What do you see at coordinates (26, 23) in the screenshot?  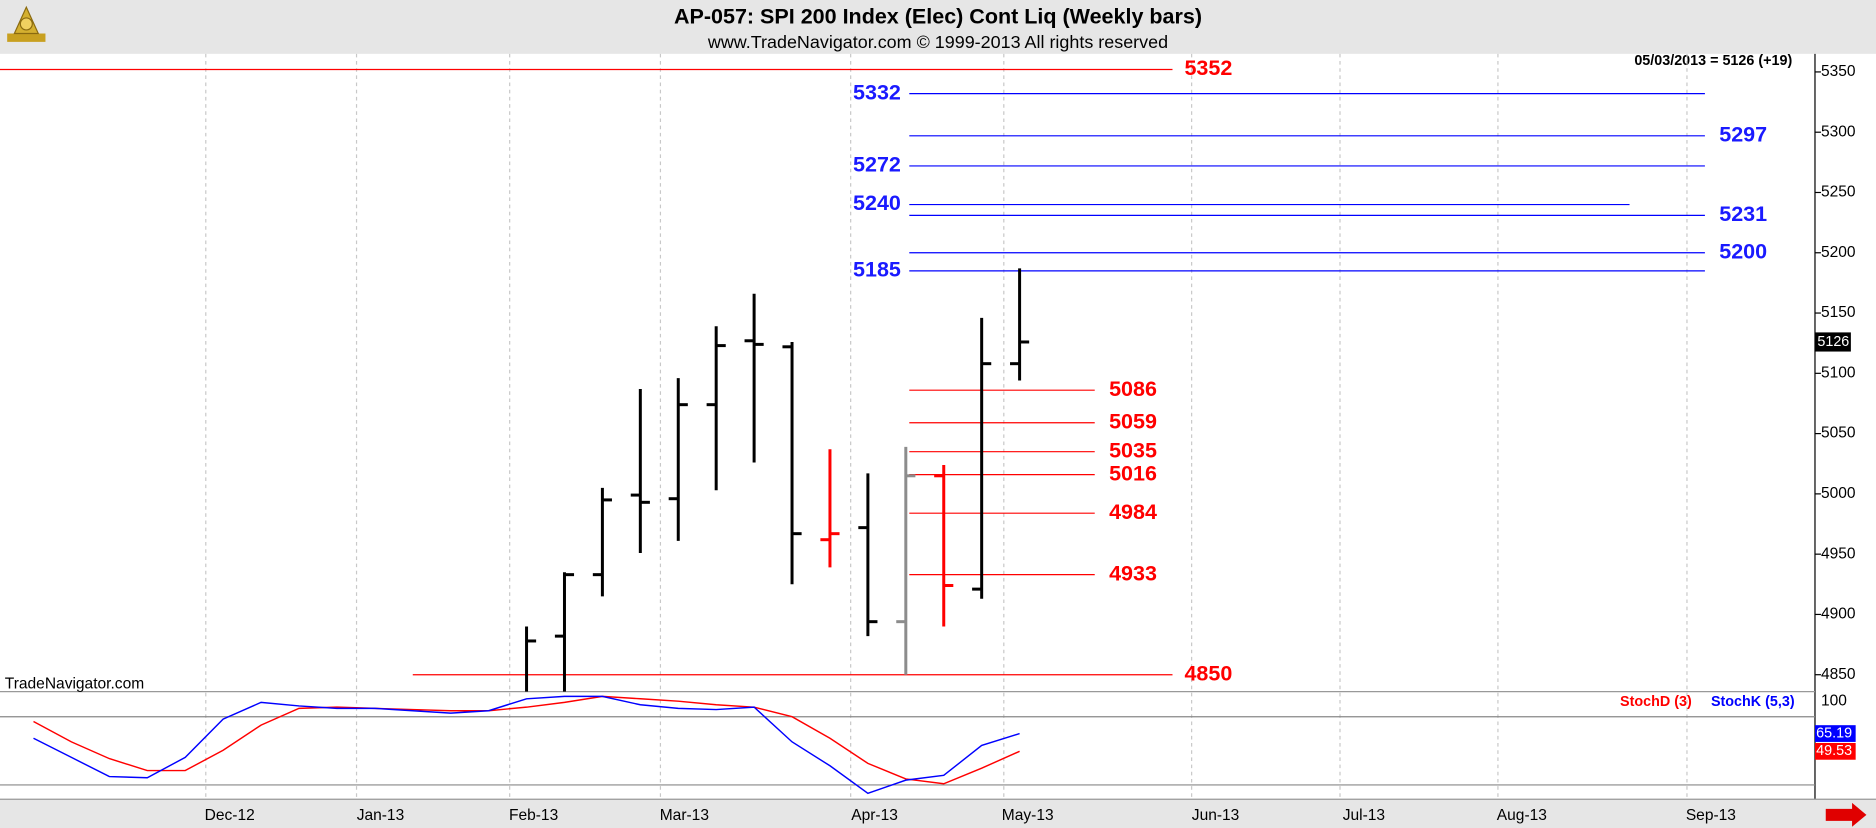 I see `logo` at bounding box center [26, 23].